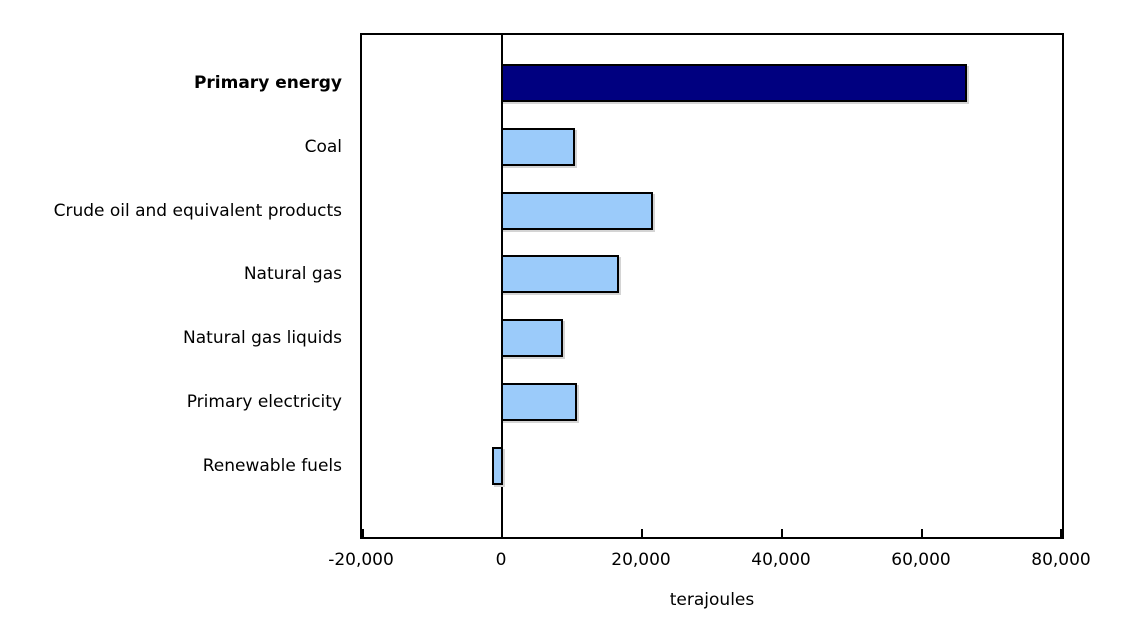 This screenshot has height=622, width=1127. What do you see at coordinates (363, 533) in the screenshot?
I see `x-tick--20000` at bounding box center [363, 533].